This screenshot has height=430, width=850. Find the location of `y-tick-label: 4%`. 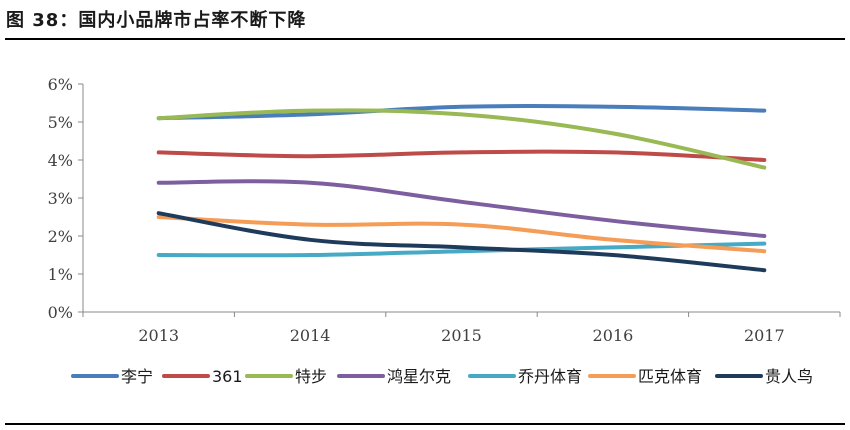

y-tick-label: 4% is located at coordinates (60, 160).